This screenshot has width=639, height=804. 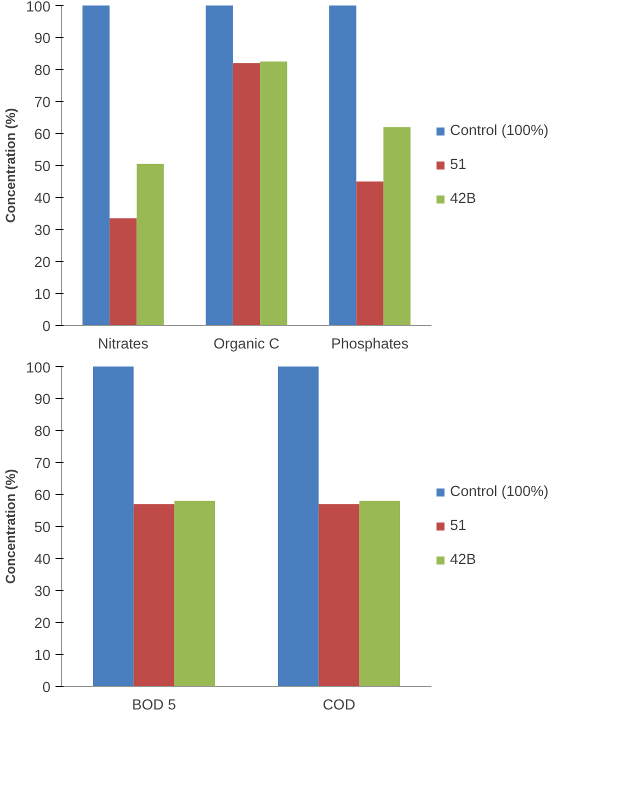 What do you see at coordinates (370, 344) in the screenshot?
I see `x-tick-label: Phosphates` at bounding box center [370, 344].